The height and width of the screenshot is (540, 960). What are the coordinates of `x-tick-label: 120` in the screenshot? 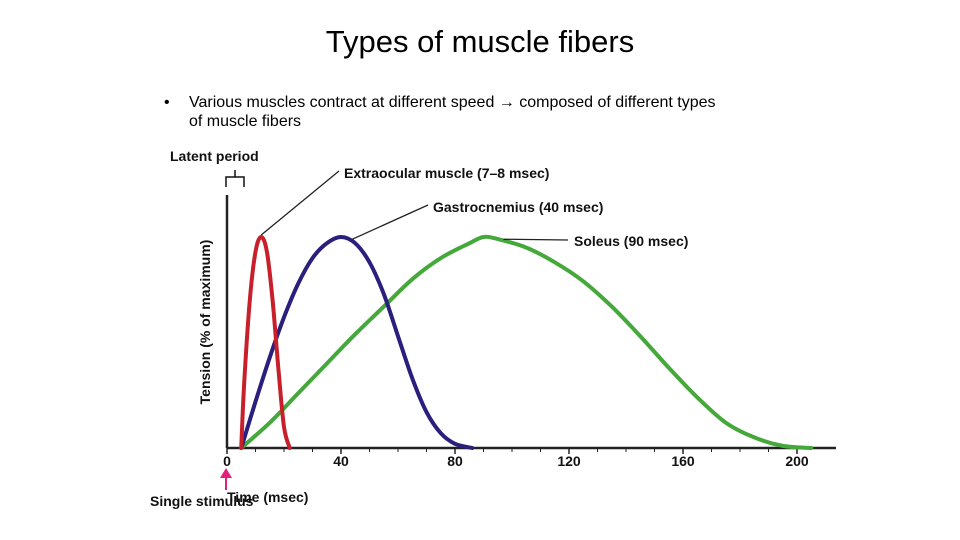 It's located at (569, 461).